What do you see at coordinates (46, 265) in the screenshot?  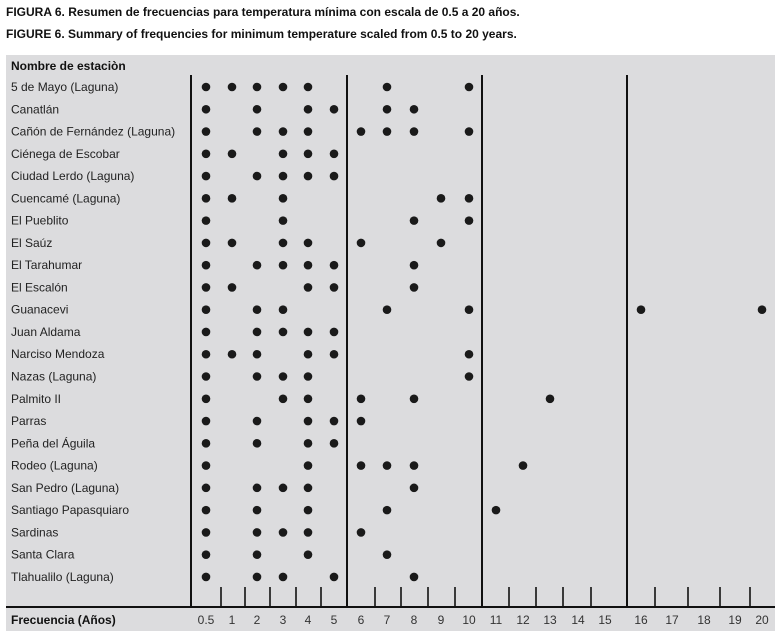 I see `station-name: El Tarahumar` at bounding box center [46, 265].